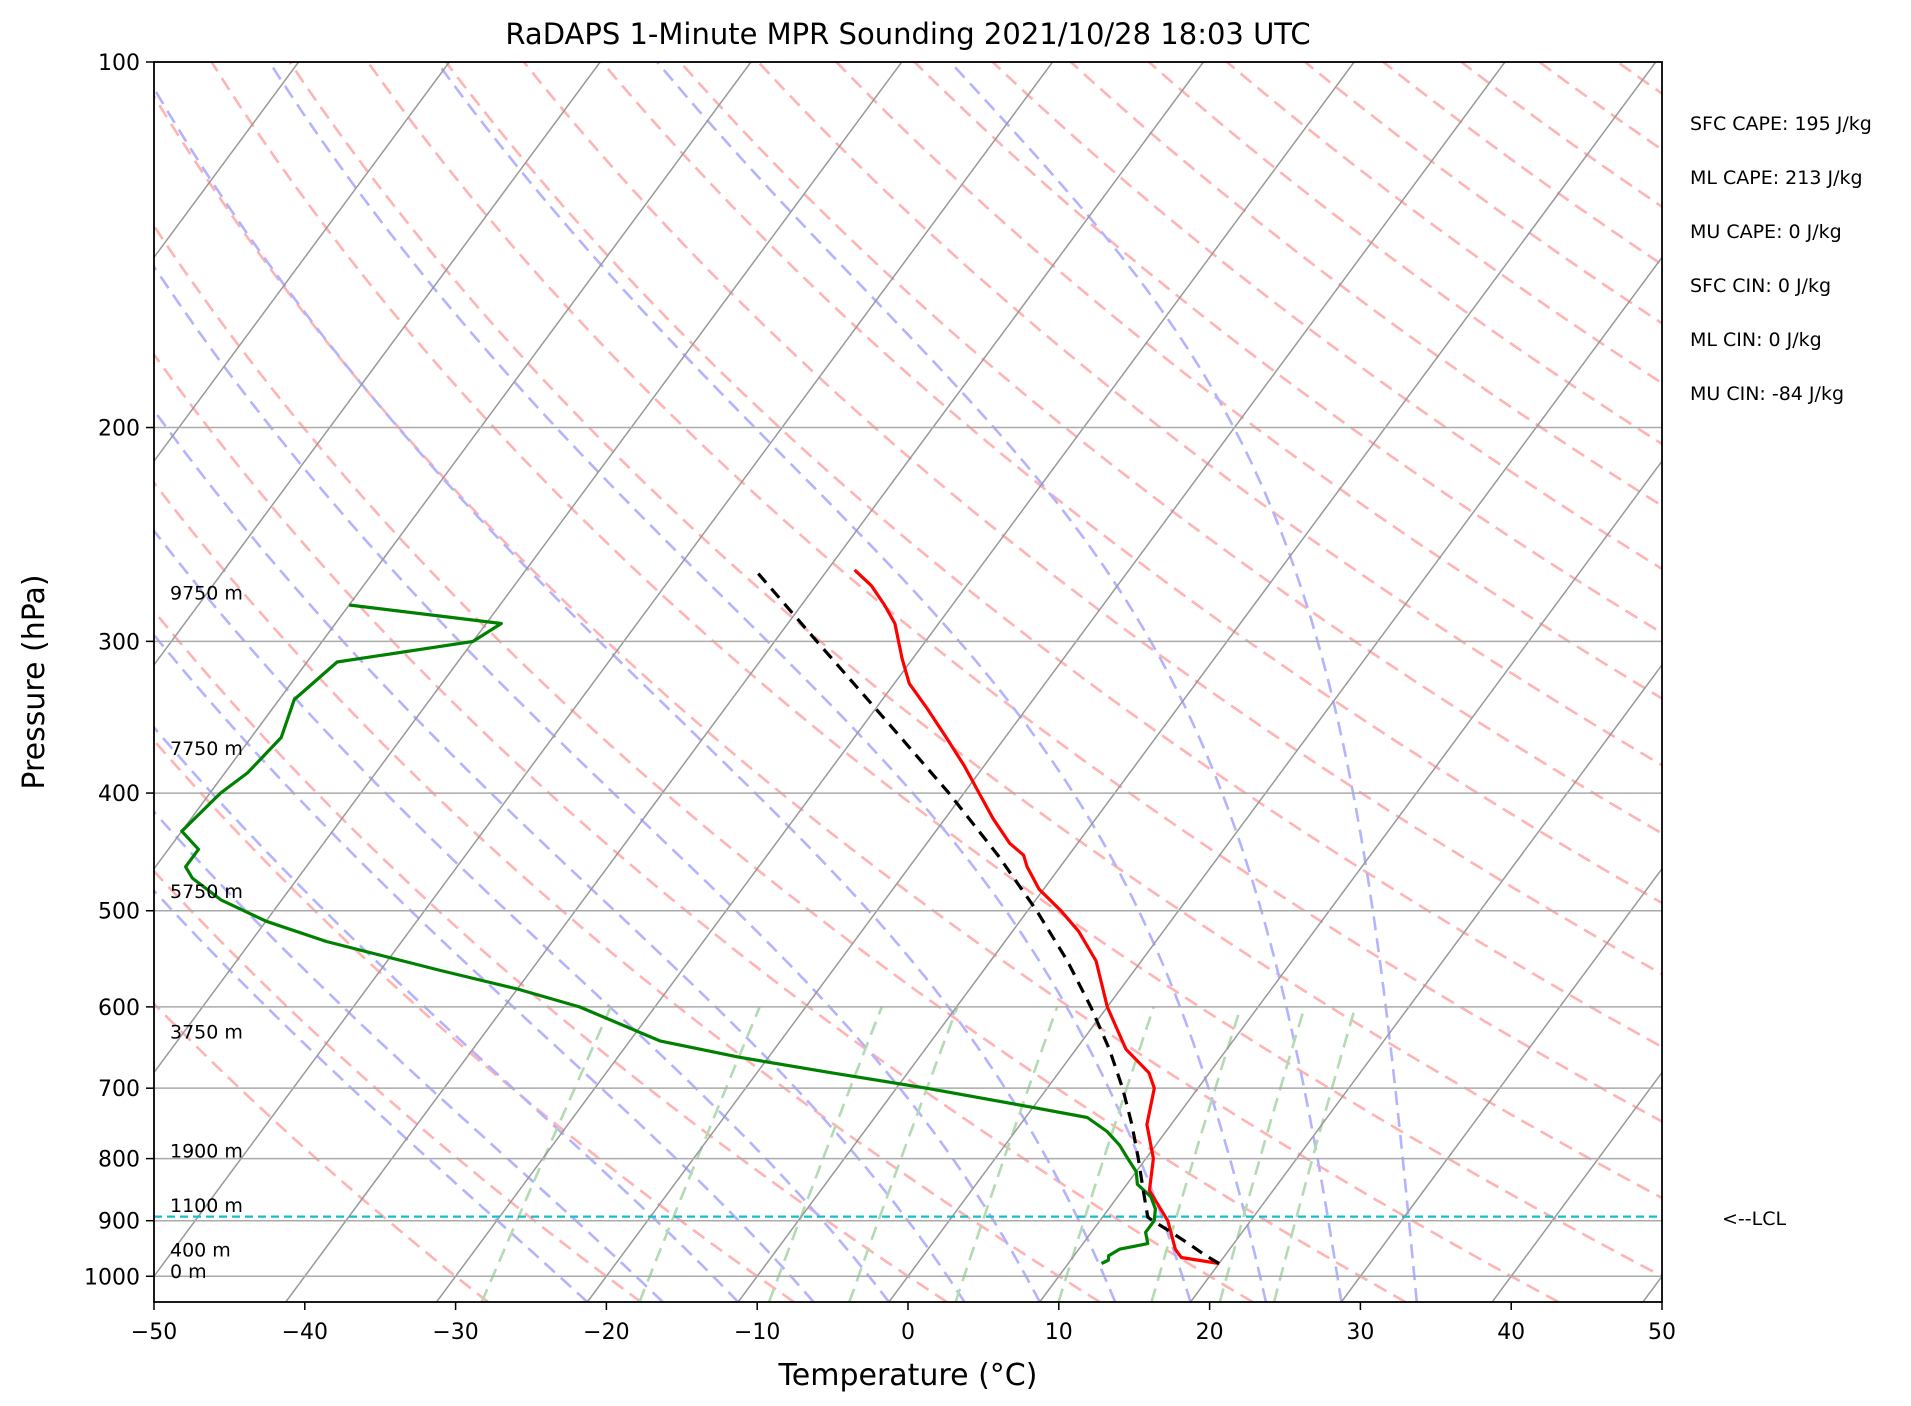  Describe the element at coordinates (1781, 124) in the screenshot. I see `stability-annotation: SFC CAPE: 195 J/kg` at that location.